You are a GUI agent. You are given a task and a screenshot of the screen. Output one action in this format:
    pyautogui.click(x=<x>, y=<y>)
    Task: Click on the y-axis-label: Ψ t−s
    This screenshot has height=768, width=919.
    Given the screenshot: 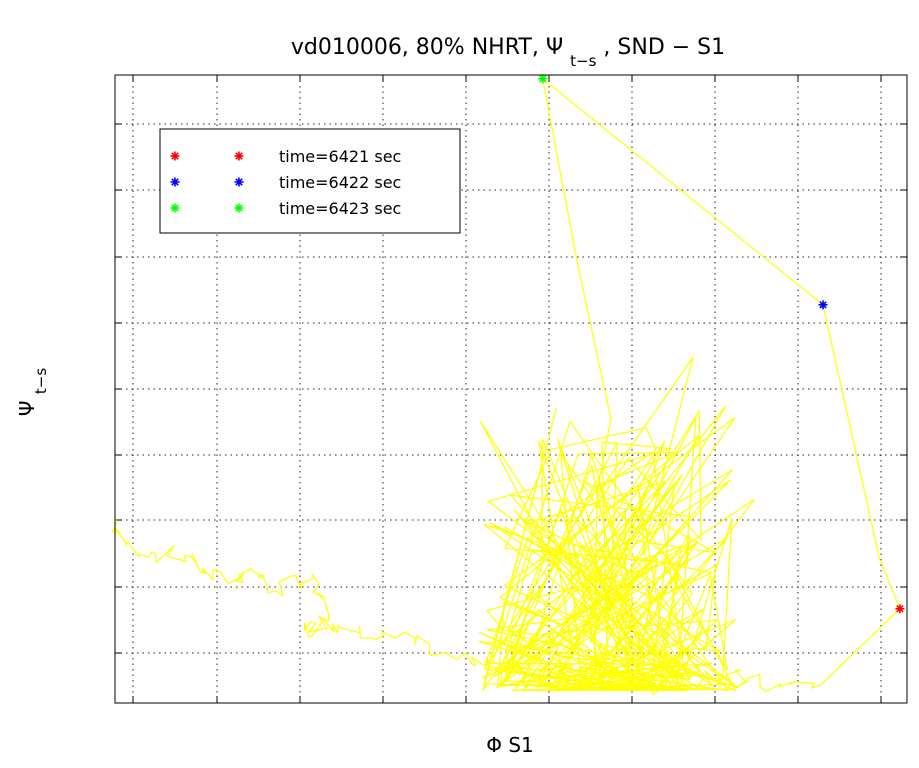 What is the action you would take?
    pyautogui.click(x=32, y=392)
    